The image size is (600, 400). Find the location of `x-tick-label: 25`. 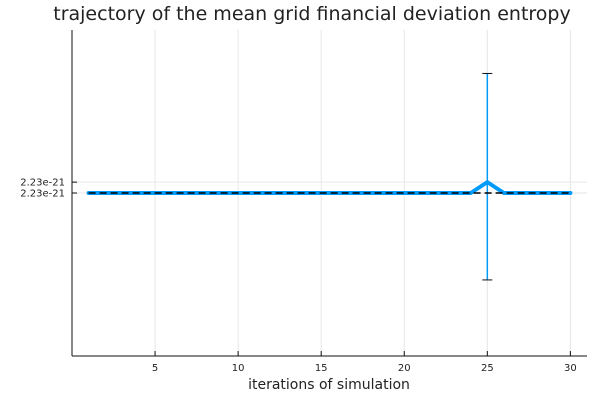

x-tick-label: 25 is located at coordinates (487, 368).